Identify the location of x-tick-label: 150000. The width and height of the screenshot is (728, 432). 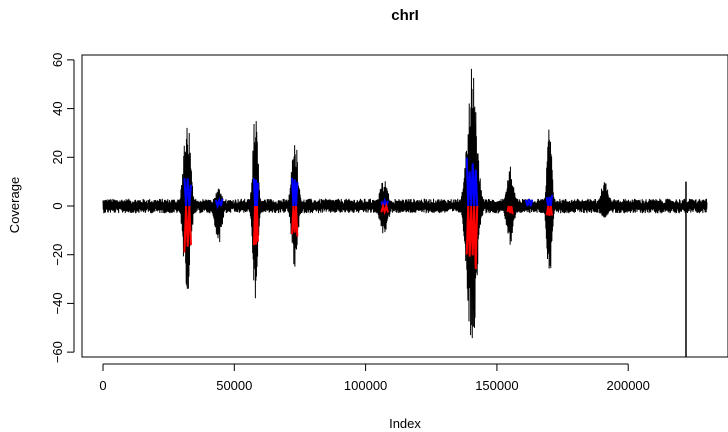
(496, 385).